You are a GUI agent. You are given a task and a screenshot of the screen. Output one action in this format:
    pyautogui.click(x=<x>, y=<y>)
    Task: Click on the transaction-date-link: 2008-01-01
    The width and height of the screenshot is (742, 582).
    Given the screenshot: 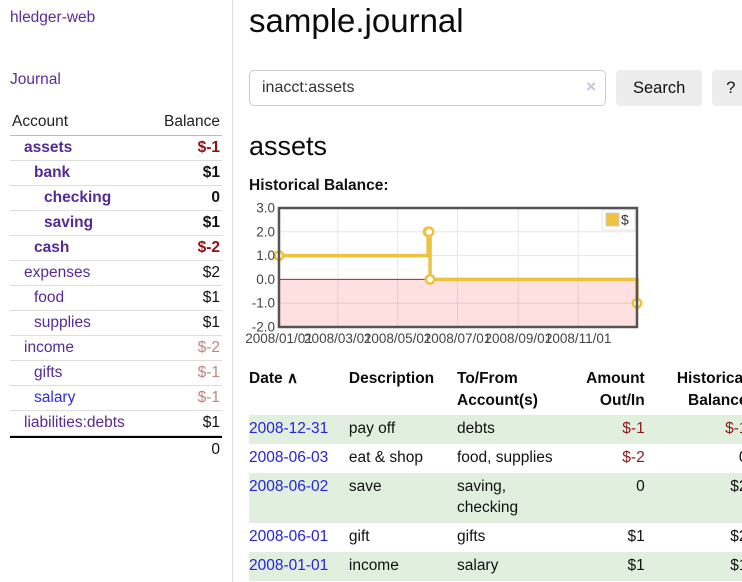 What is the action you would take?
    pyautogui.click(x=289, y=565)
    